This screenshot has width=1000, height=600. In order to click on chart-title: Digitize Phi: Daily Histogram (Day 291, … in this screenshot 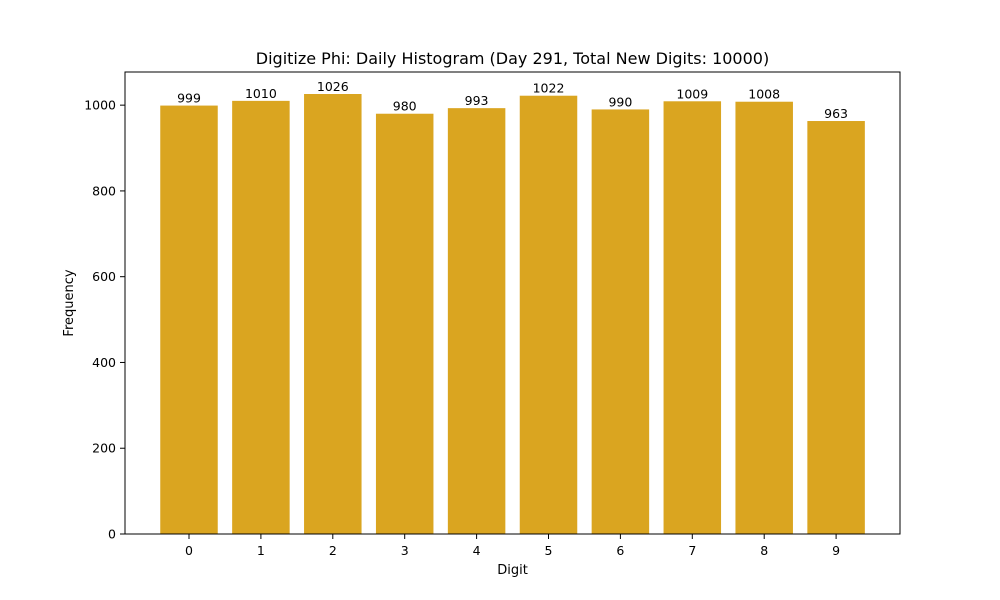, I will do `click(512, 58)`.